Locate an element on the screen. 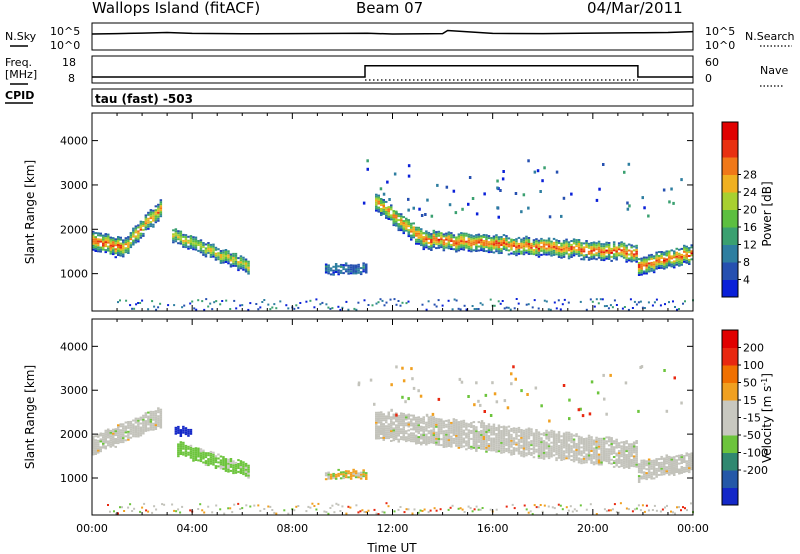 Image resolution: width=800 pixels, height=554 pixels. nsearch-tick-top: 10^5 is located at coordinates (720, 31).